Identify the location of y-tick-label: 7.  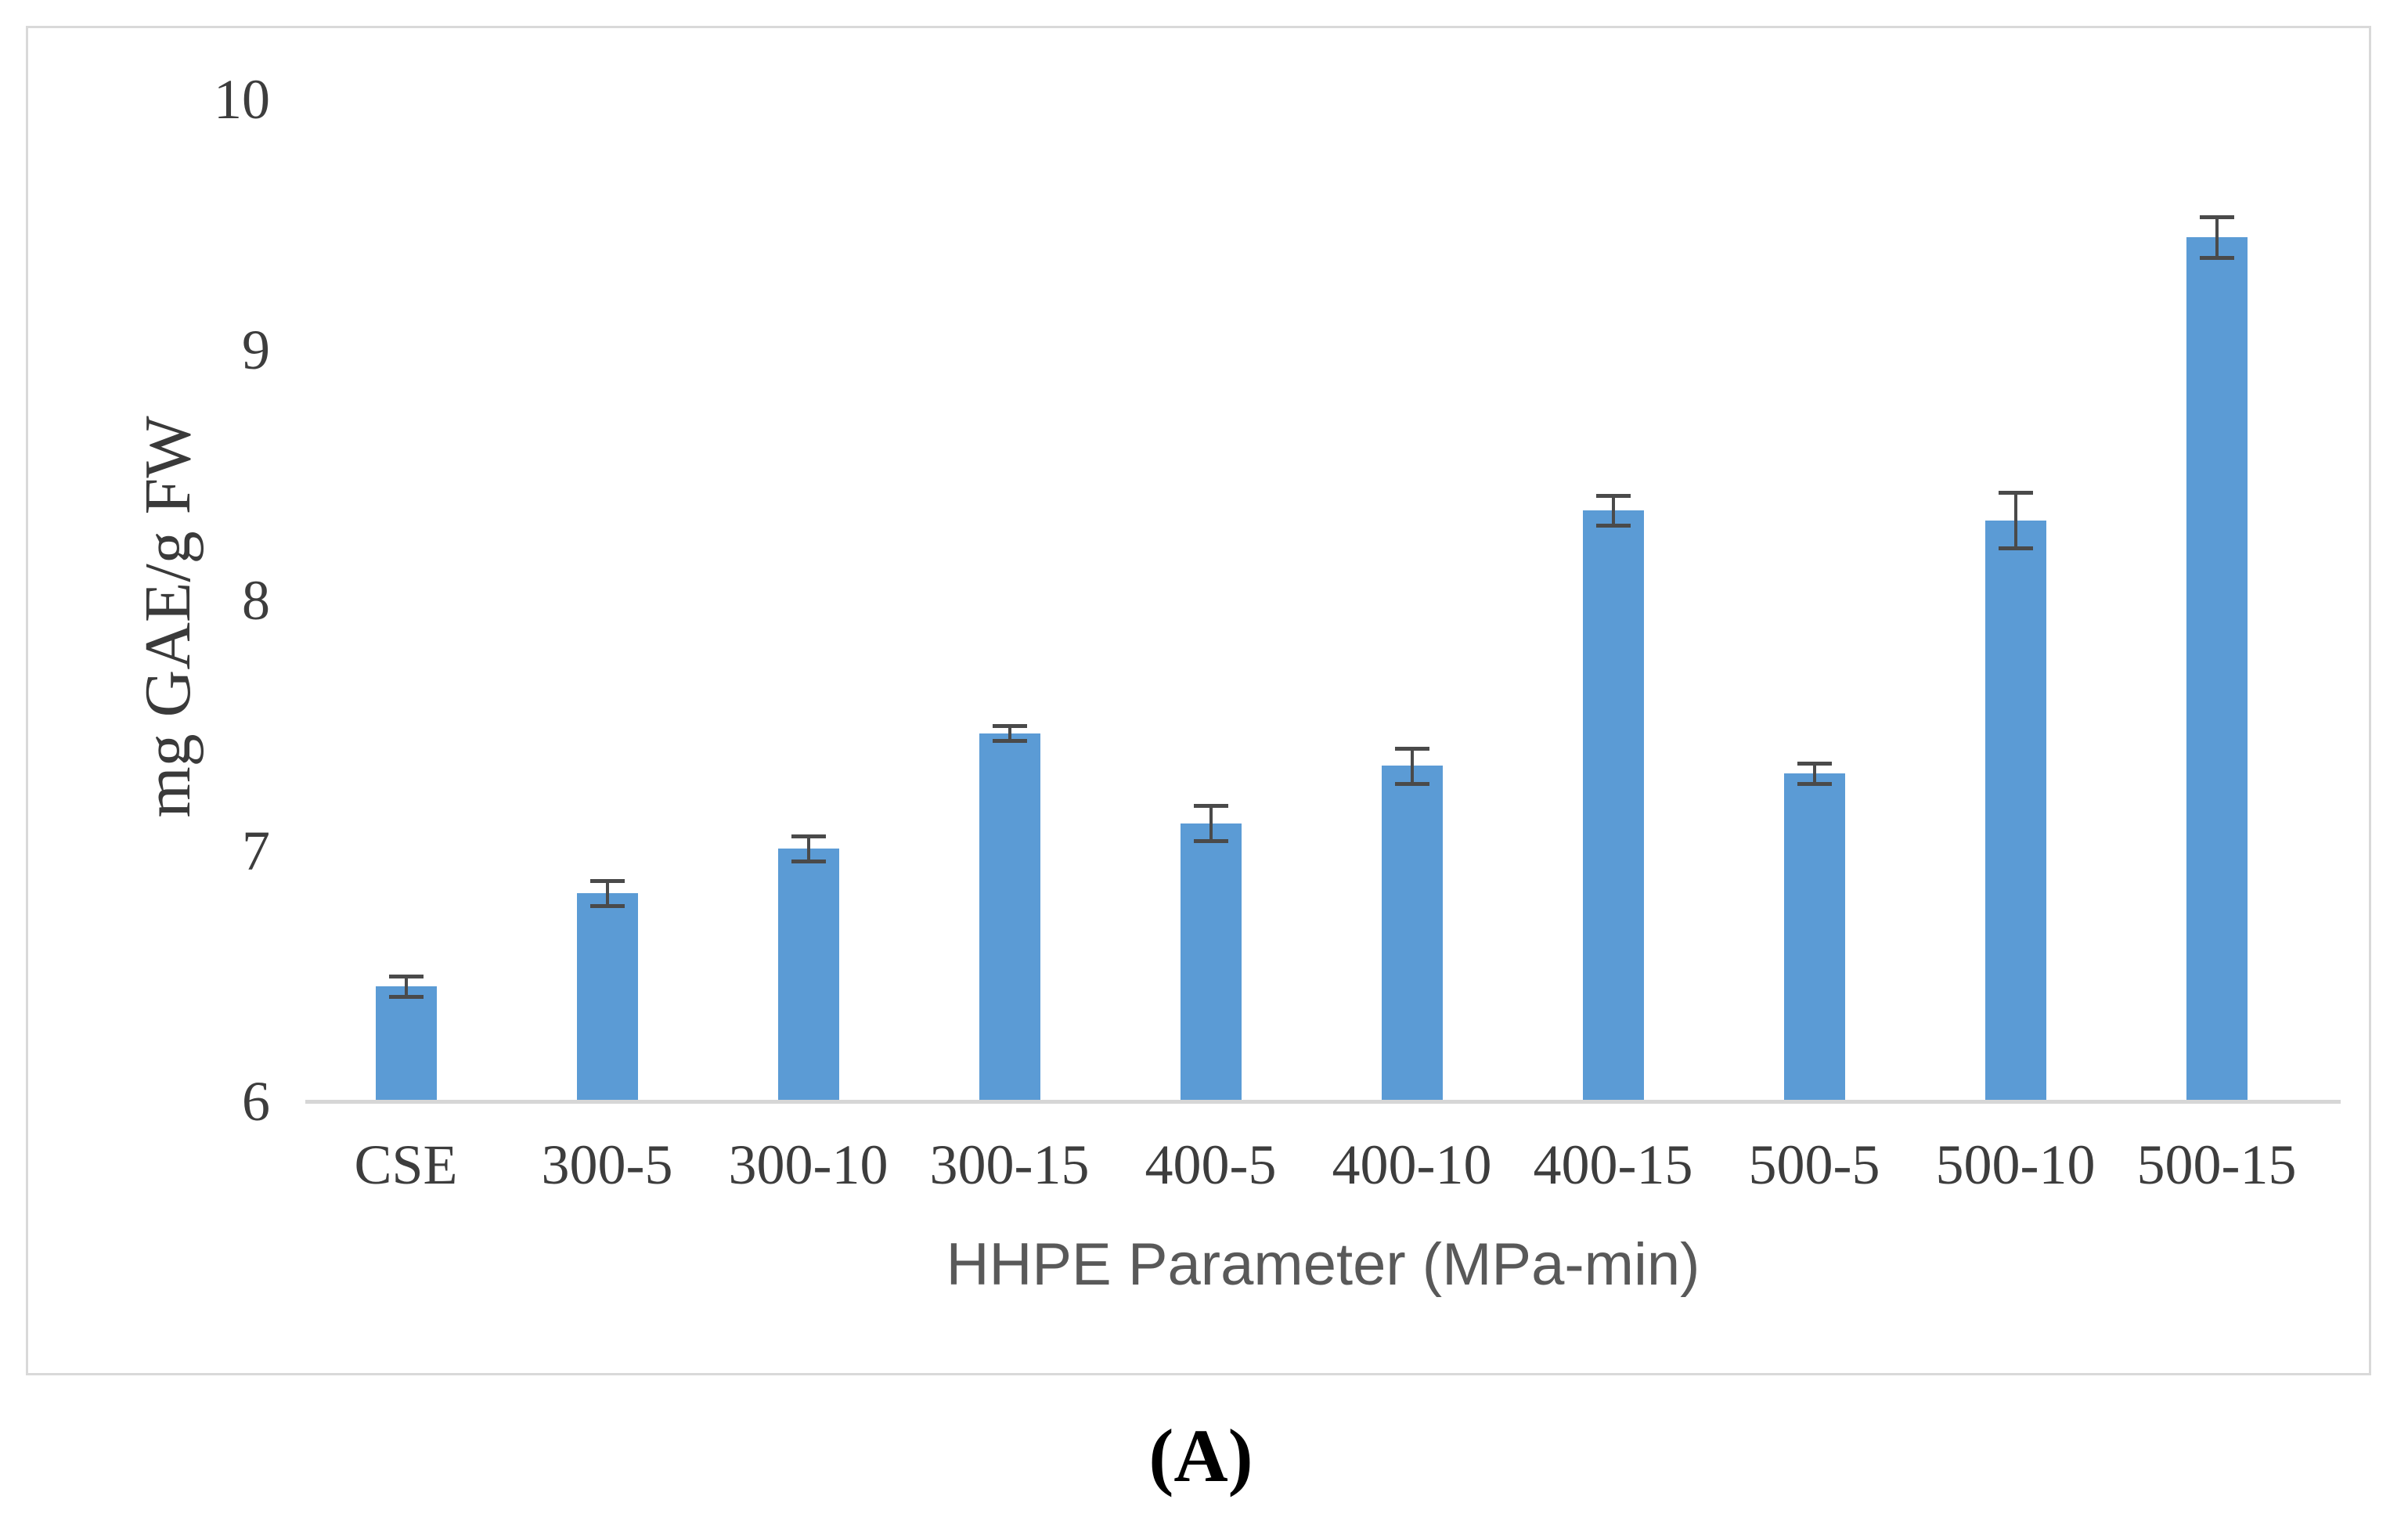
(256, 851).